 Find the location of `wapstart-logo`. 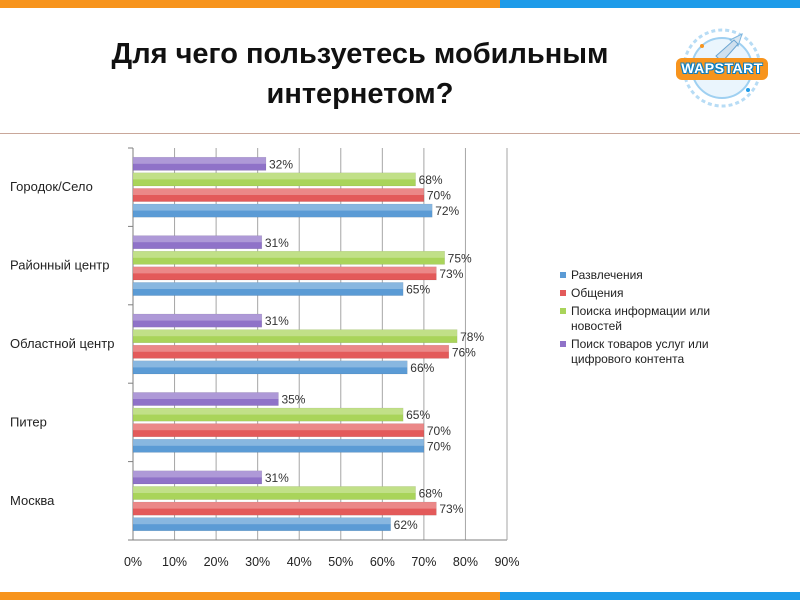

wapstart-logo is located at coordinates (722, 68).